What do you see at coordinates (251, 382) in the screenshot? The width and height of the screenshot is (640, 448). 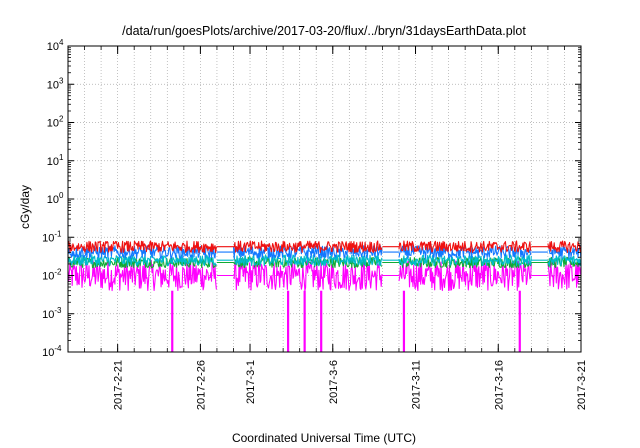 I see `x-tick-label: 2017-3-1` at bounding box center [251, 382].